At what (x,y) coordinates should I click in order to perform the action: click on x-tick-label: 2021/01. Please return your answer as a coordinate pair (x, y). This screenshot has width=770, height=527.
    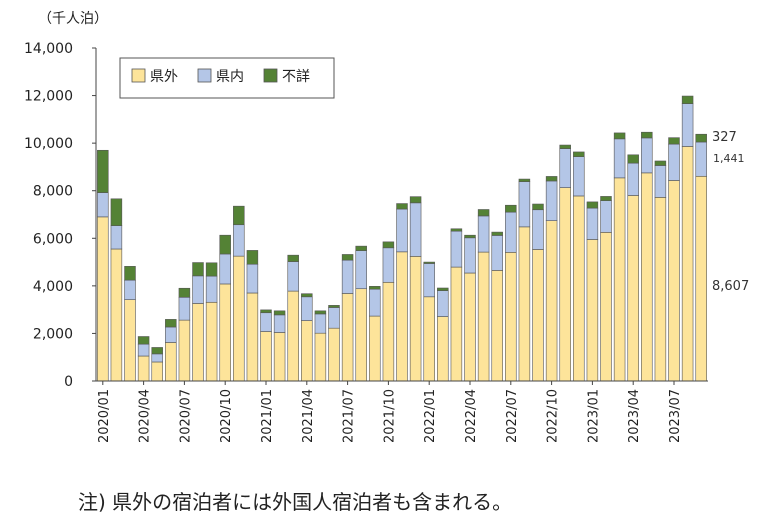
    Looking at the image, I should click on (267, 416).